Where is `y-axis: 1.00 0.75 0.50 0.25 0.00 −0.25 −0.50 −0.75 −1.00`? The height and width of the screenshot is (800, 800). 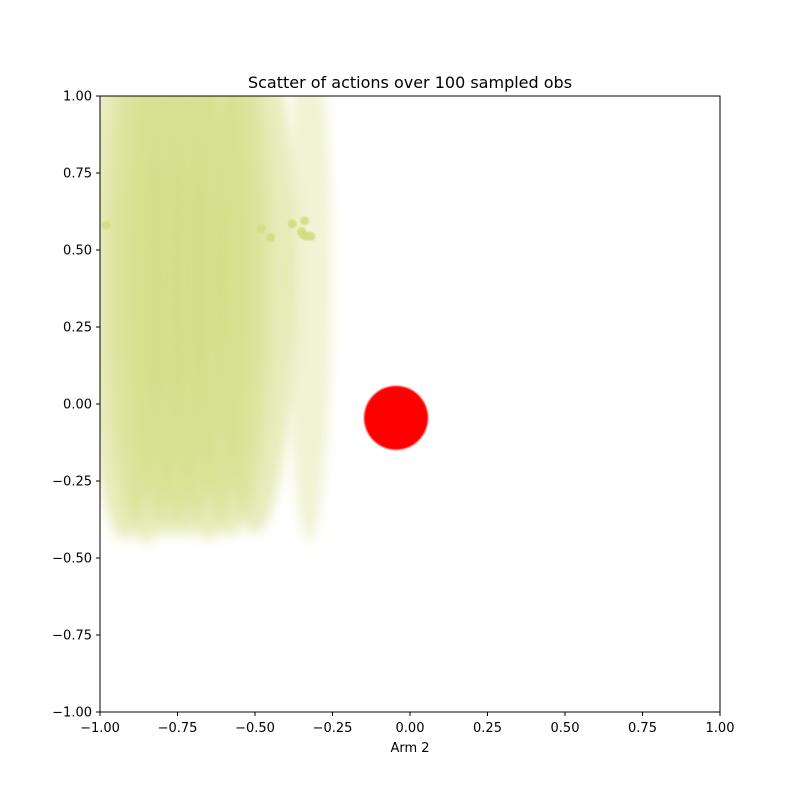 y-axis: 1.00 0.75 0.50 0.25 0.00 −0.25 −0.50 −0.75 −1.00 is located at coordinates (76, 405).